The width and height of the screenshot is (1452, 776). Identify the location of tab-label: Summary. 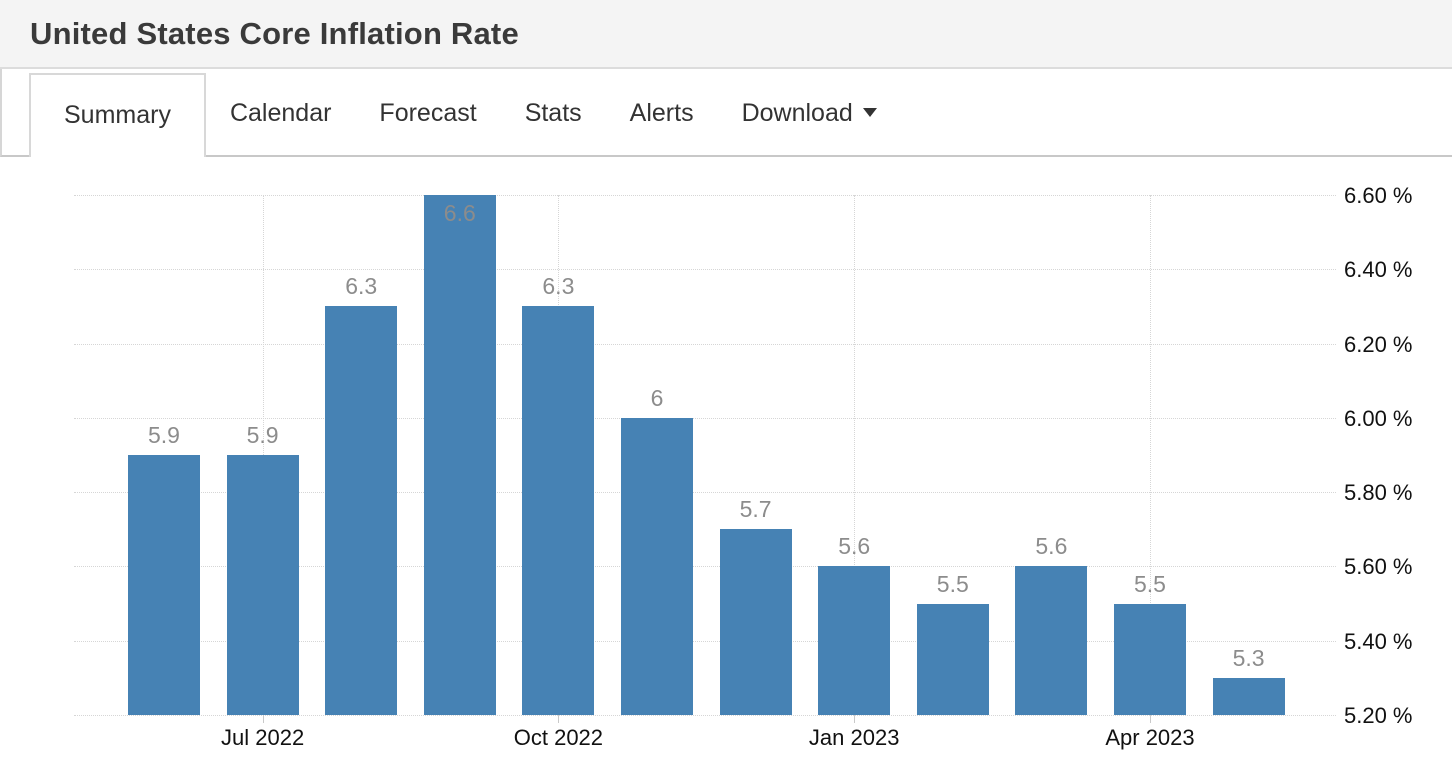
(117, 115).